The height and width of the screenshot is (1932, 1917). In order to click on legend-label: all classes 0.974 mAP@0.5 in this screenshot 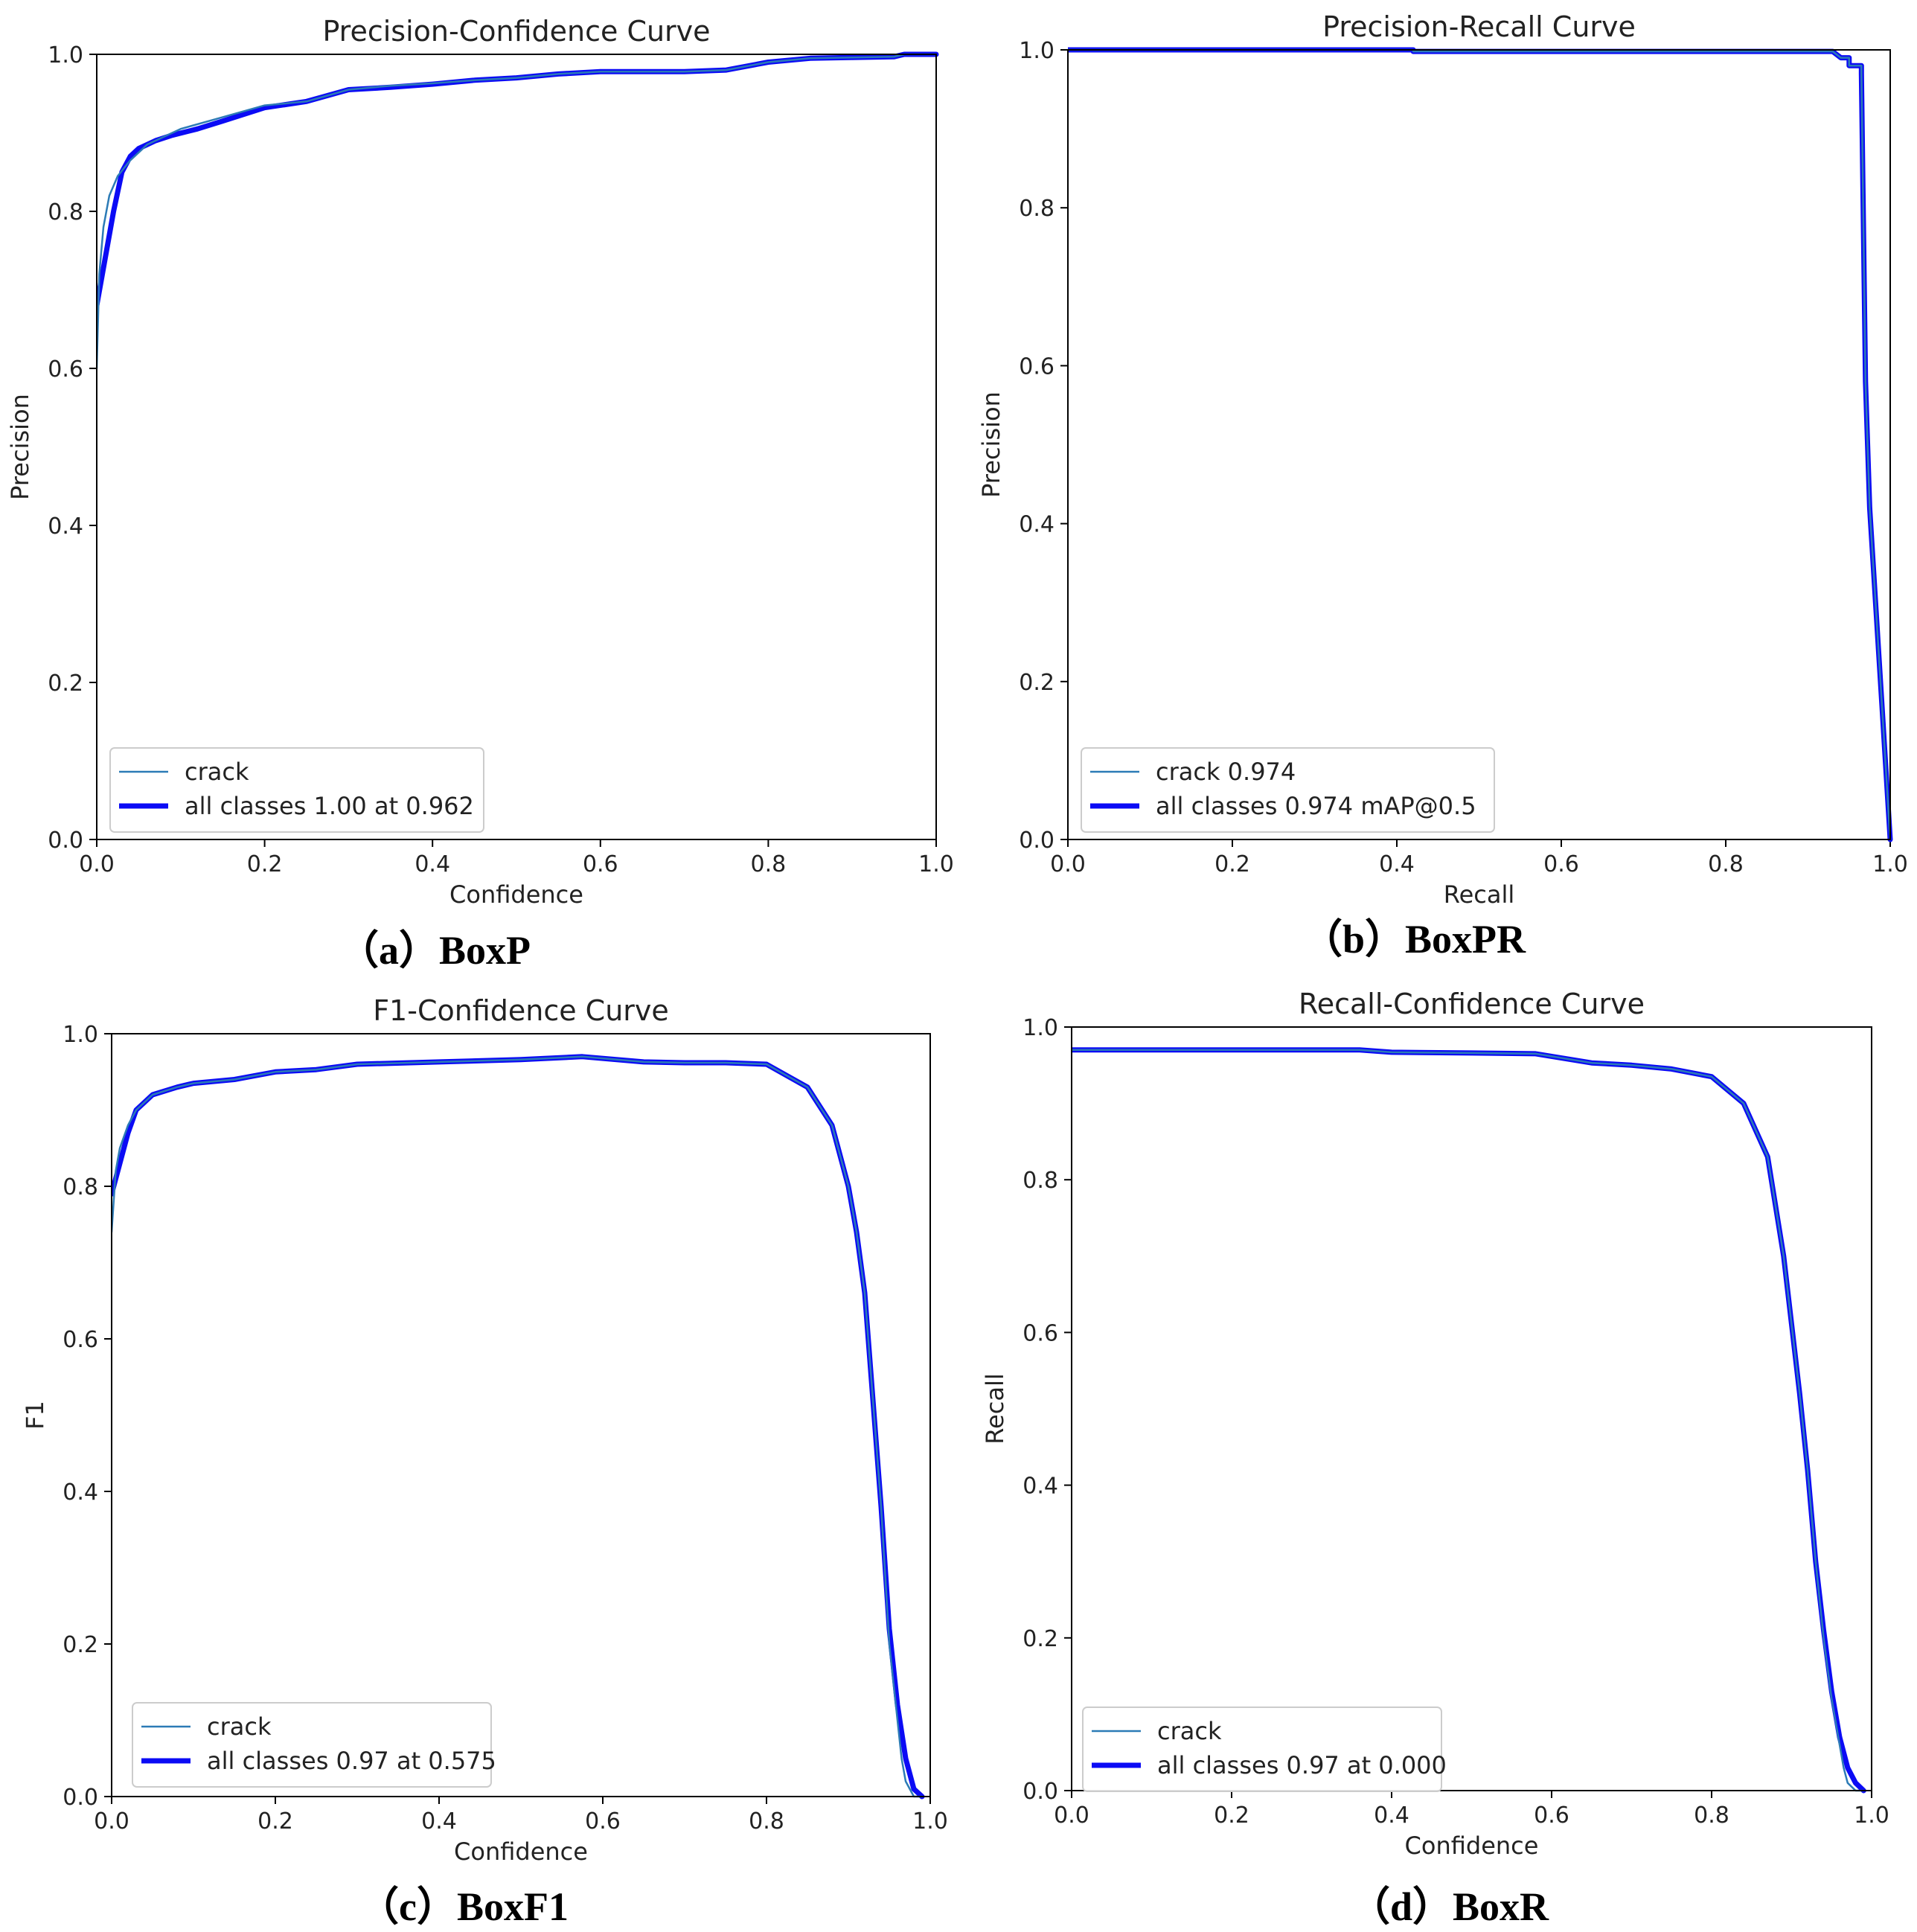, I will do `click(1316, 806)`.